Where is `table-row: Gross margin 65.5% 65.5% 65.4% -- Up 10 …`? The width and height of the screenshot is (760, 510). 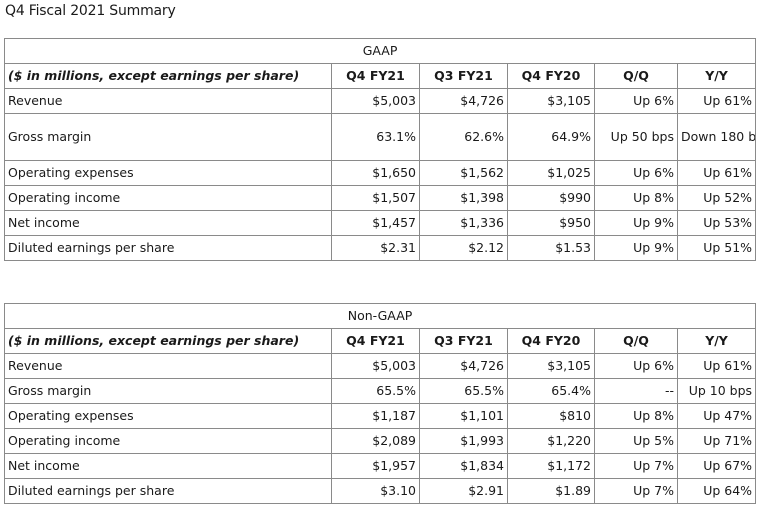 table-row: Gross margin 65.5% 65.5% 65.4% -- Up 10 … is located at coordinates (380, 391).